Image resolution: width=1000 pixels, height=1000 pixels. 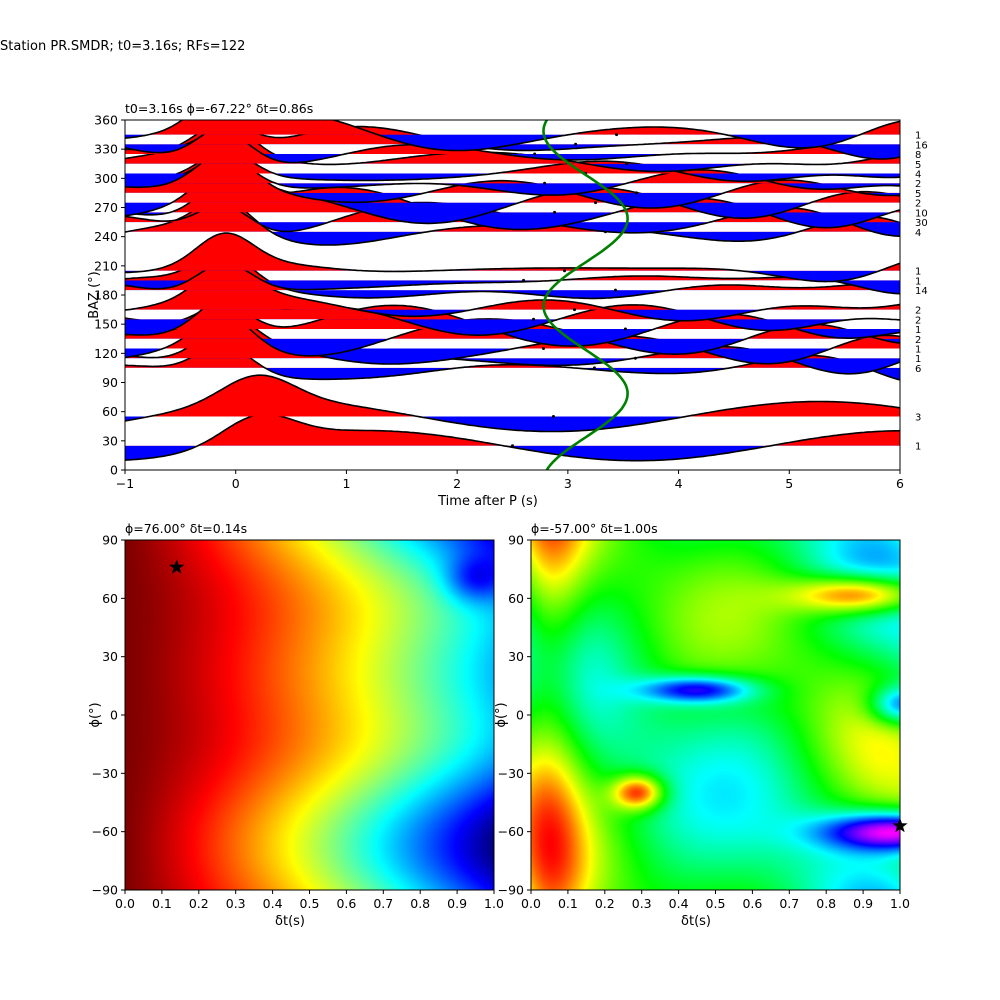 I want to click on predicted-sinusoid, so click(x=585, y=295).